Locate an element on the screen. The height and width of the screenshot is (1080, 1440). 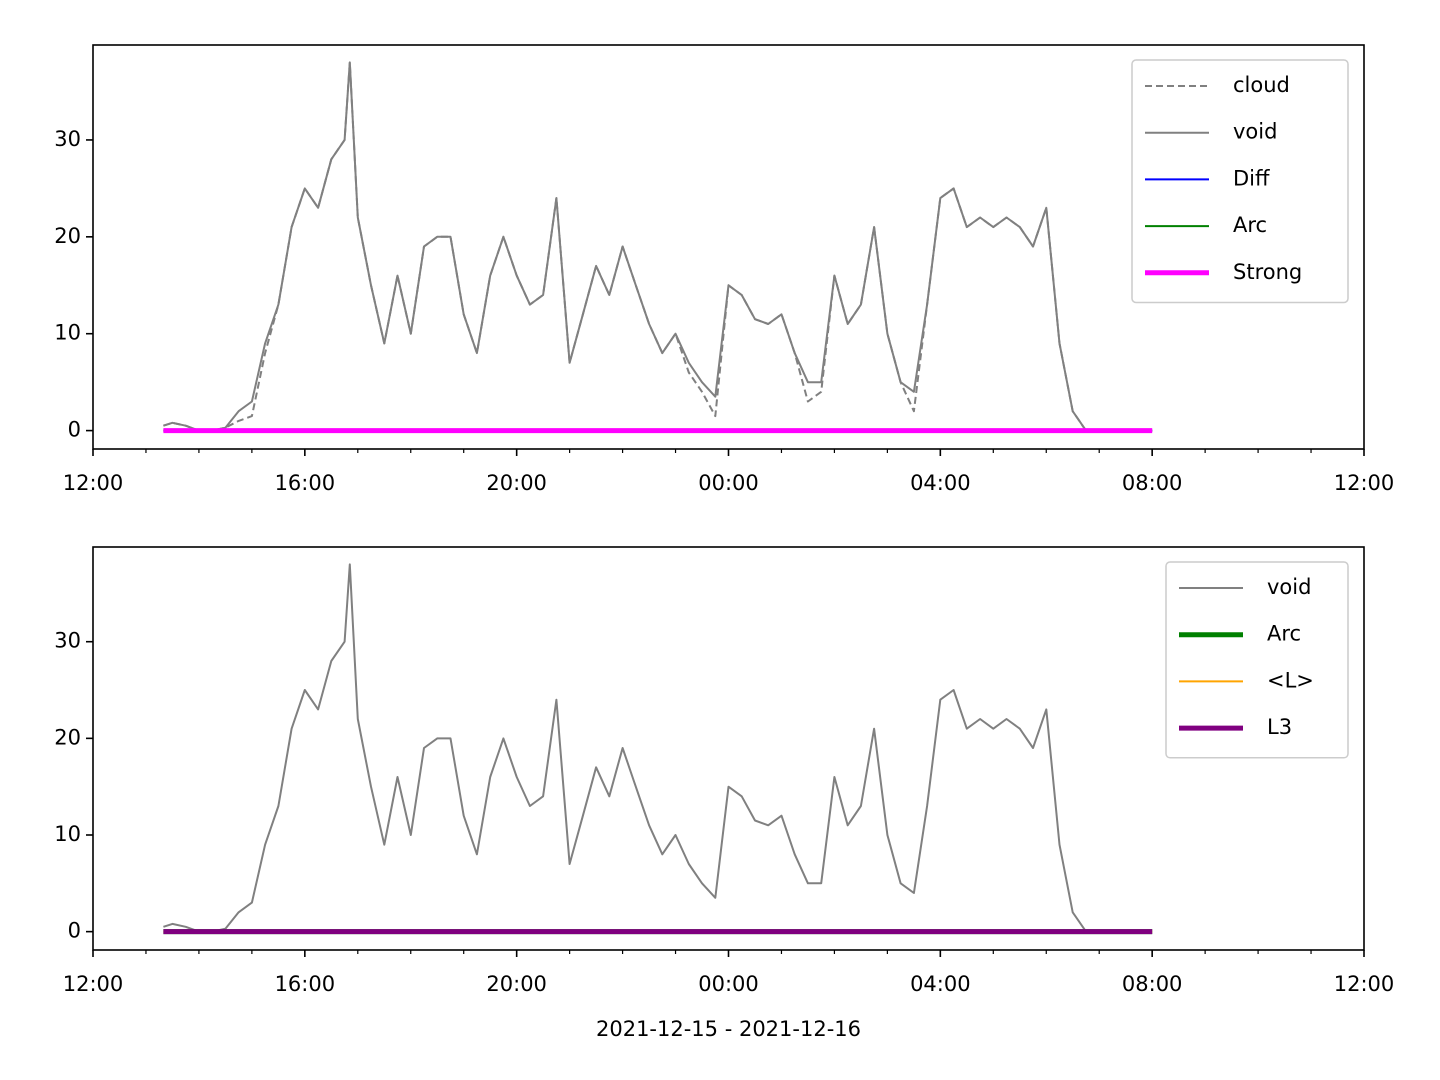
x-axis-label: 2021-12-15 - 2021-12-16 is located at coordinates (728, 1029).